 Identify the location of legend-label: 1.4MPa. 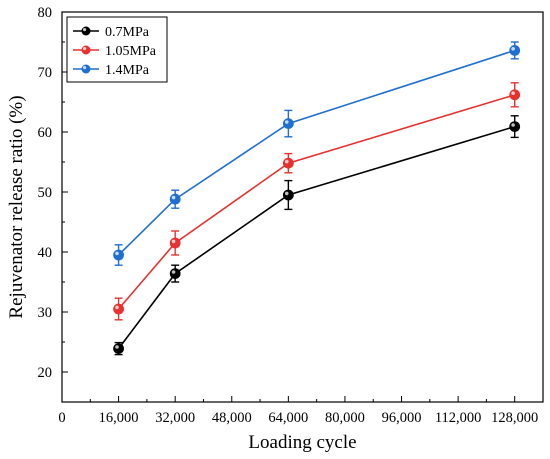
(127, 70).